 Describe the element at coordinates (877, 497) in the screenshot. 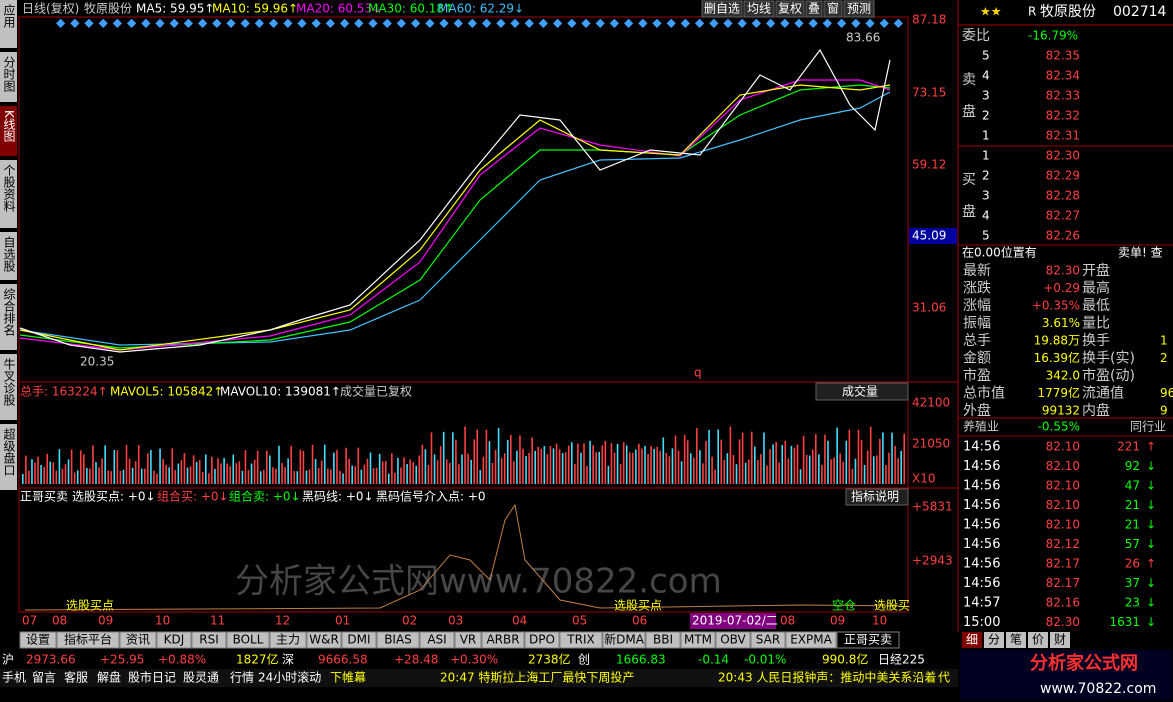

I see `indicator-button` at that location.